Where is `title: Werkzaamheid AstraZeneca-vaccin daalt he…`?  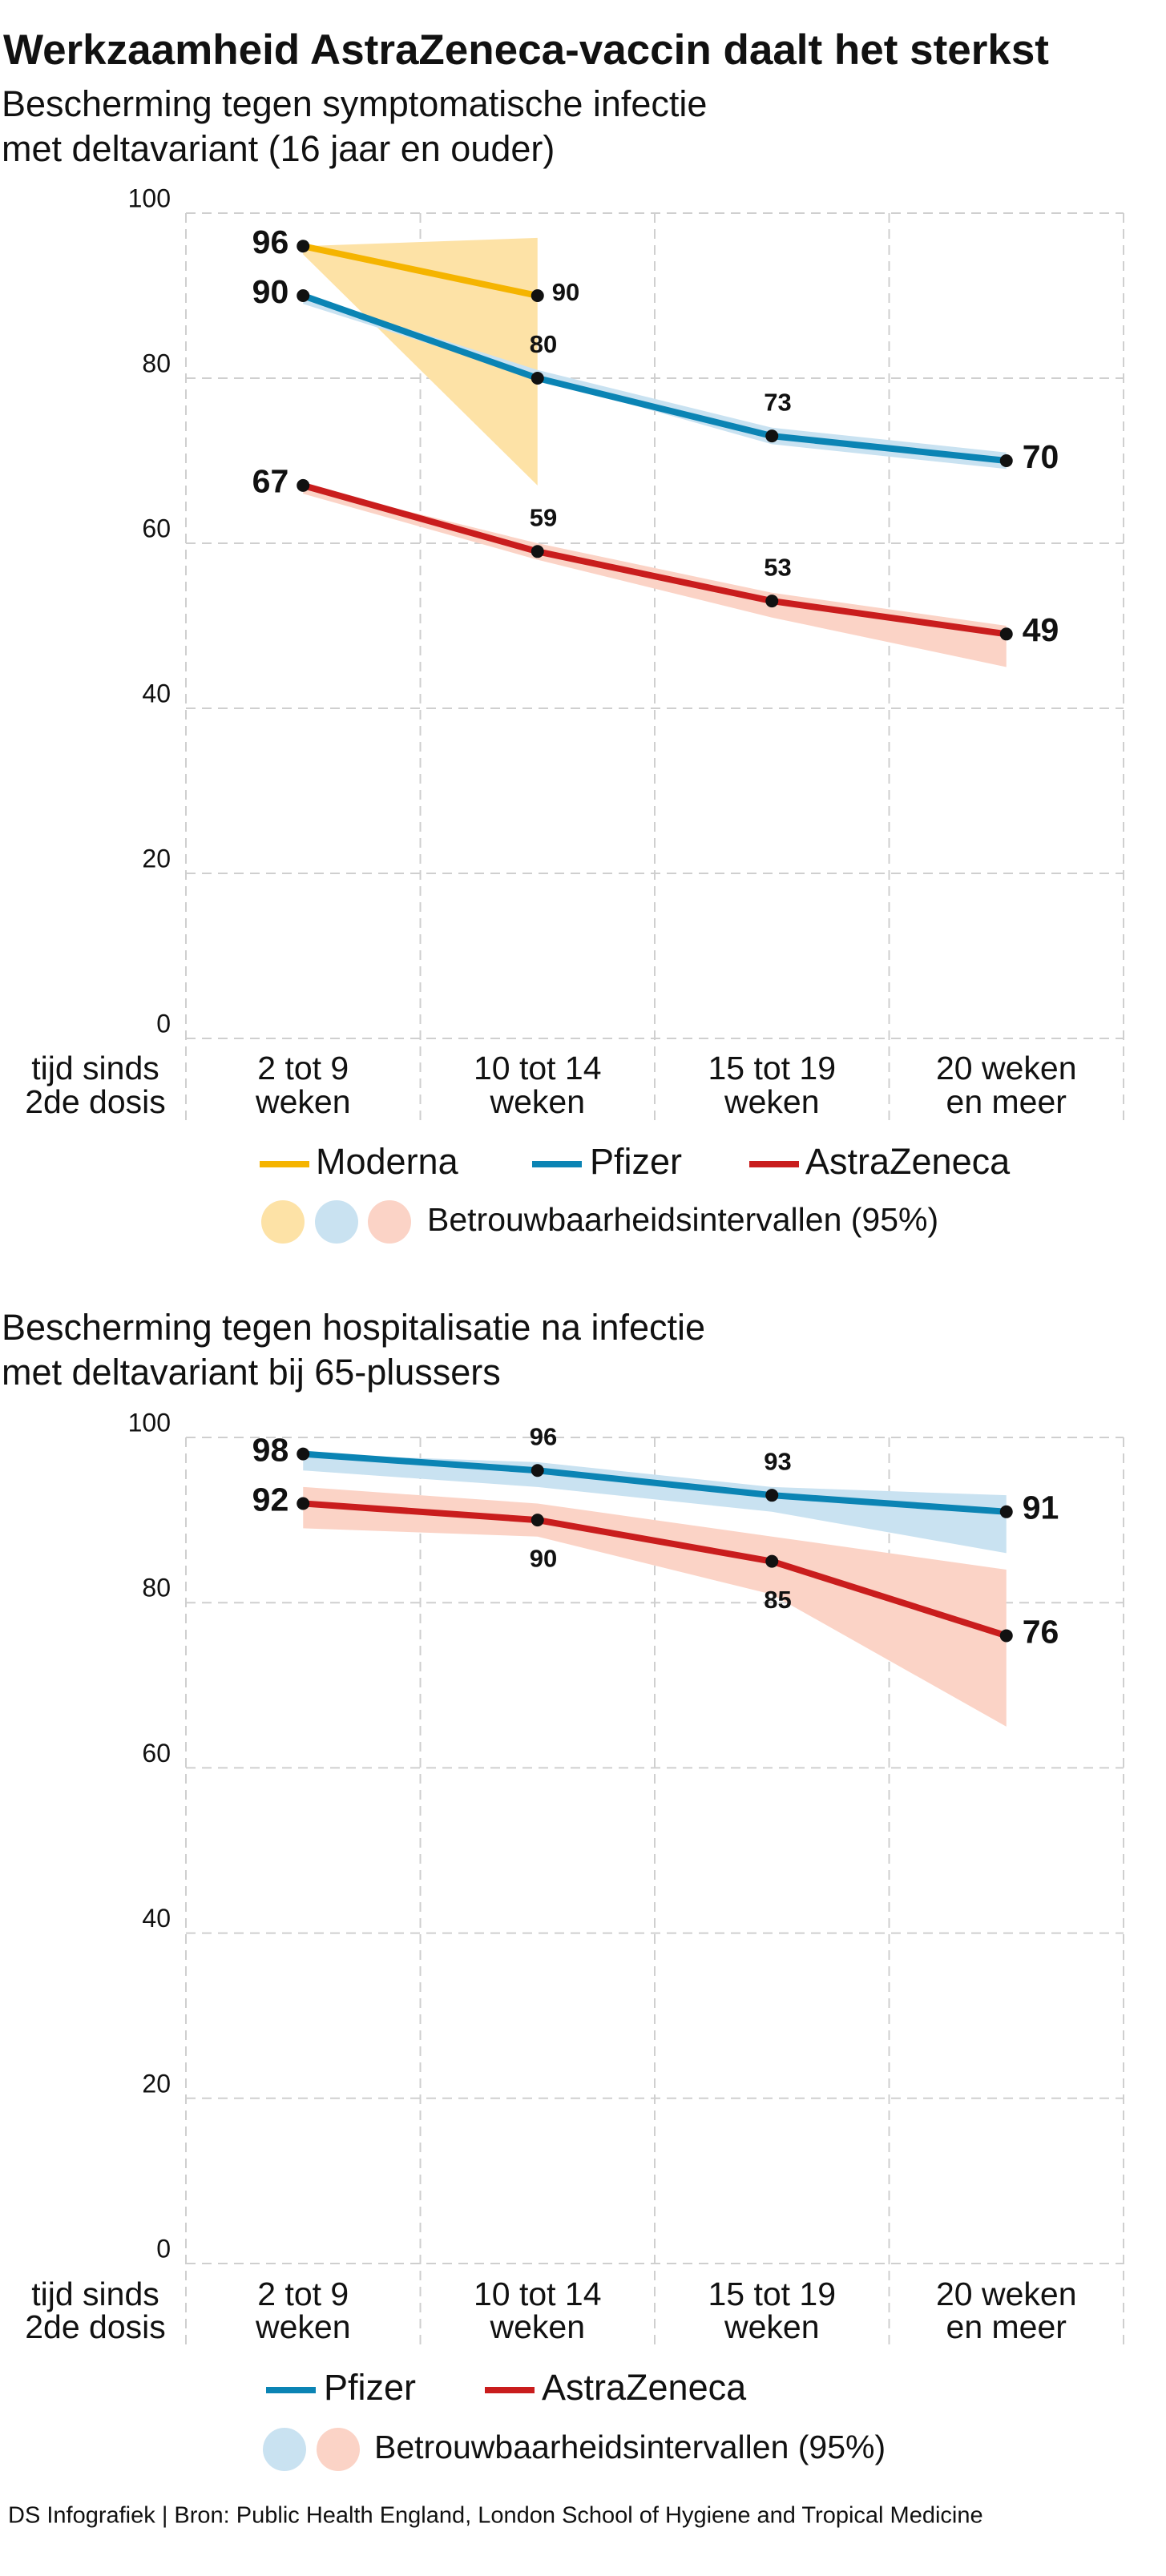
title: Werkzaamheid AstraZeneca-vaccin daalt he… is located at coordinates (526, 50).